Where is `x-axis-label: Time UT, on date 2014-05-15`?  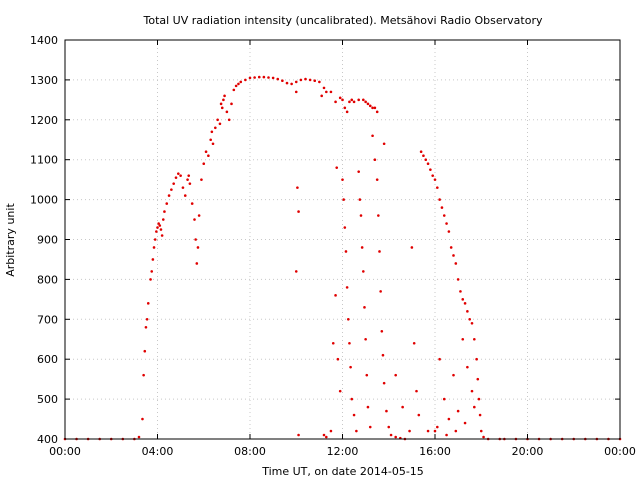 x-axis-label: Time UT, on date 2014-05-15 is located at coordinates (342, 471).